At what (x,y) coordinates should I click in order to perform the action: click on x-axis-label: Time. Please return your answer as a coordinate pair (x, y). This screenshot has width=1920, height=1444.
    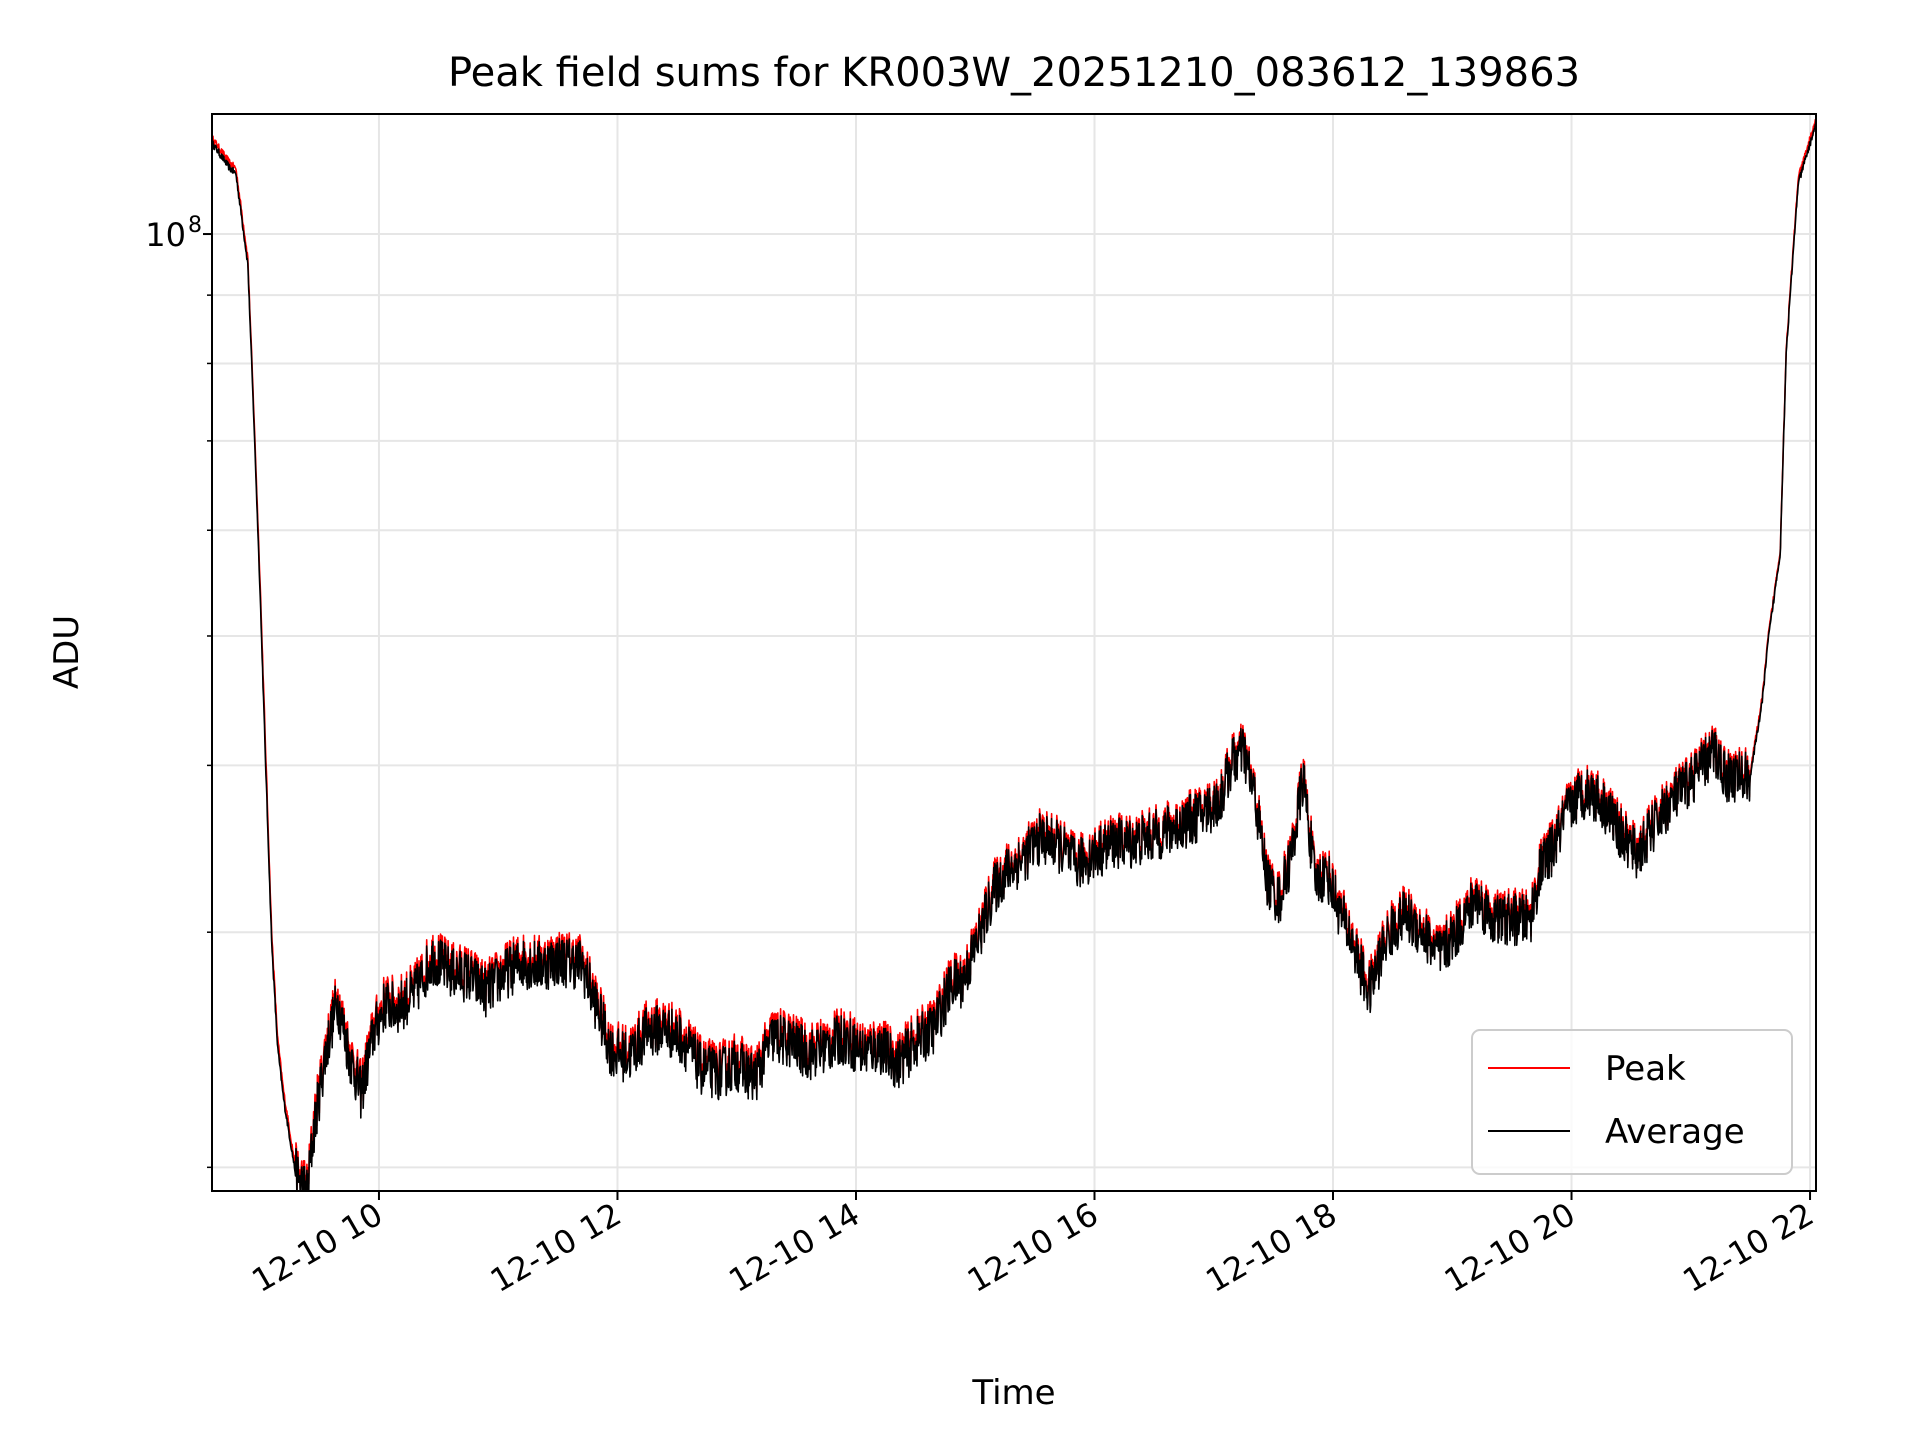
    Looking at the image, I should click on (1013, 1393).